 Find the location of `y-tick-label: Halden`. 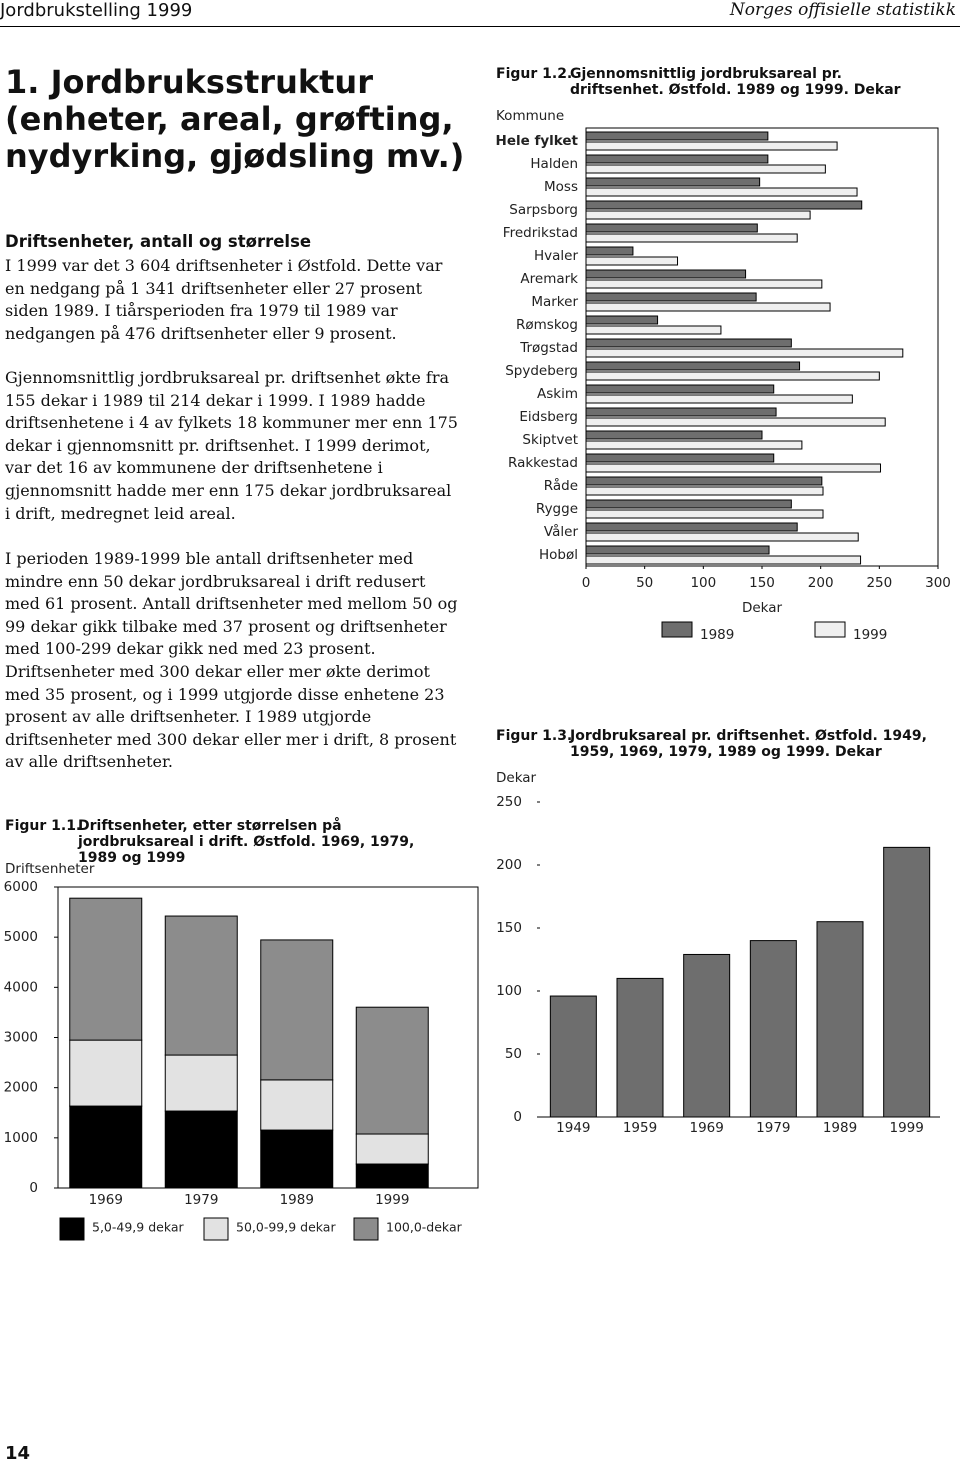

y-tick-label: Halden is located at coordinates (554, 164).